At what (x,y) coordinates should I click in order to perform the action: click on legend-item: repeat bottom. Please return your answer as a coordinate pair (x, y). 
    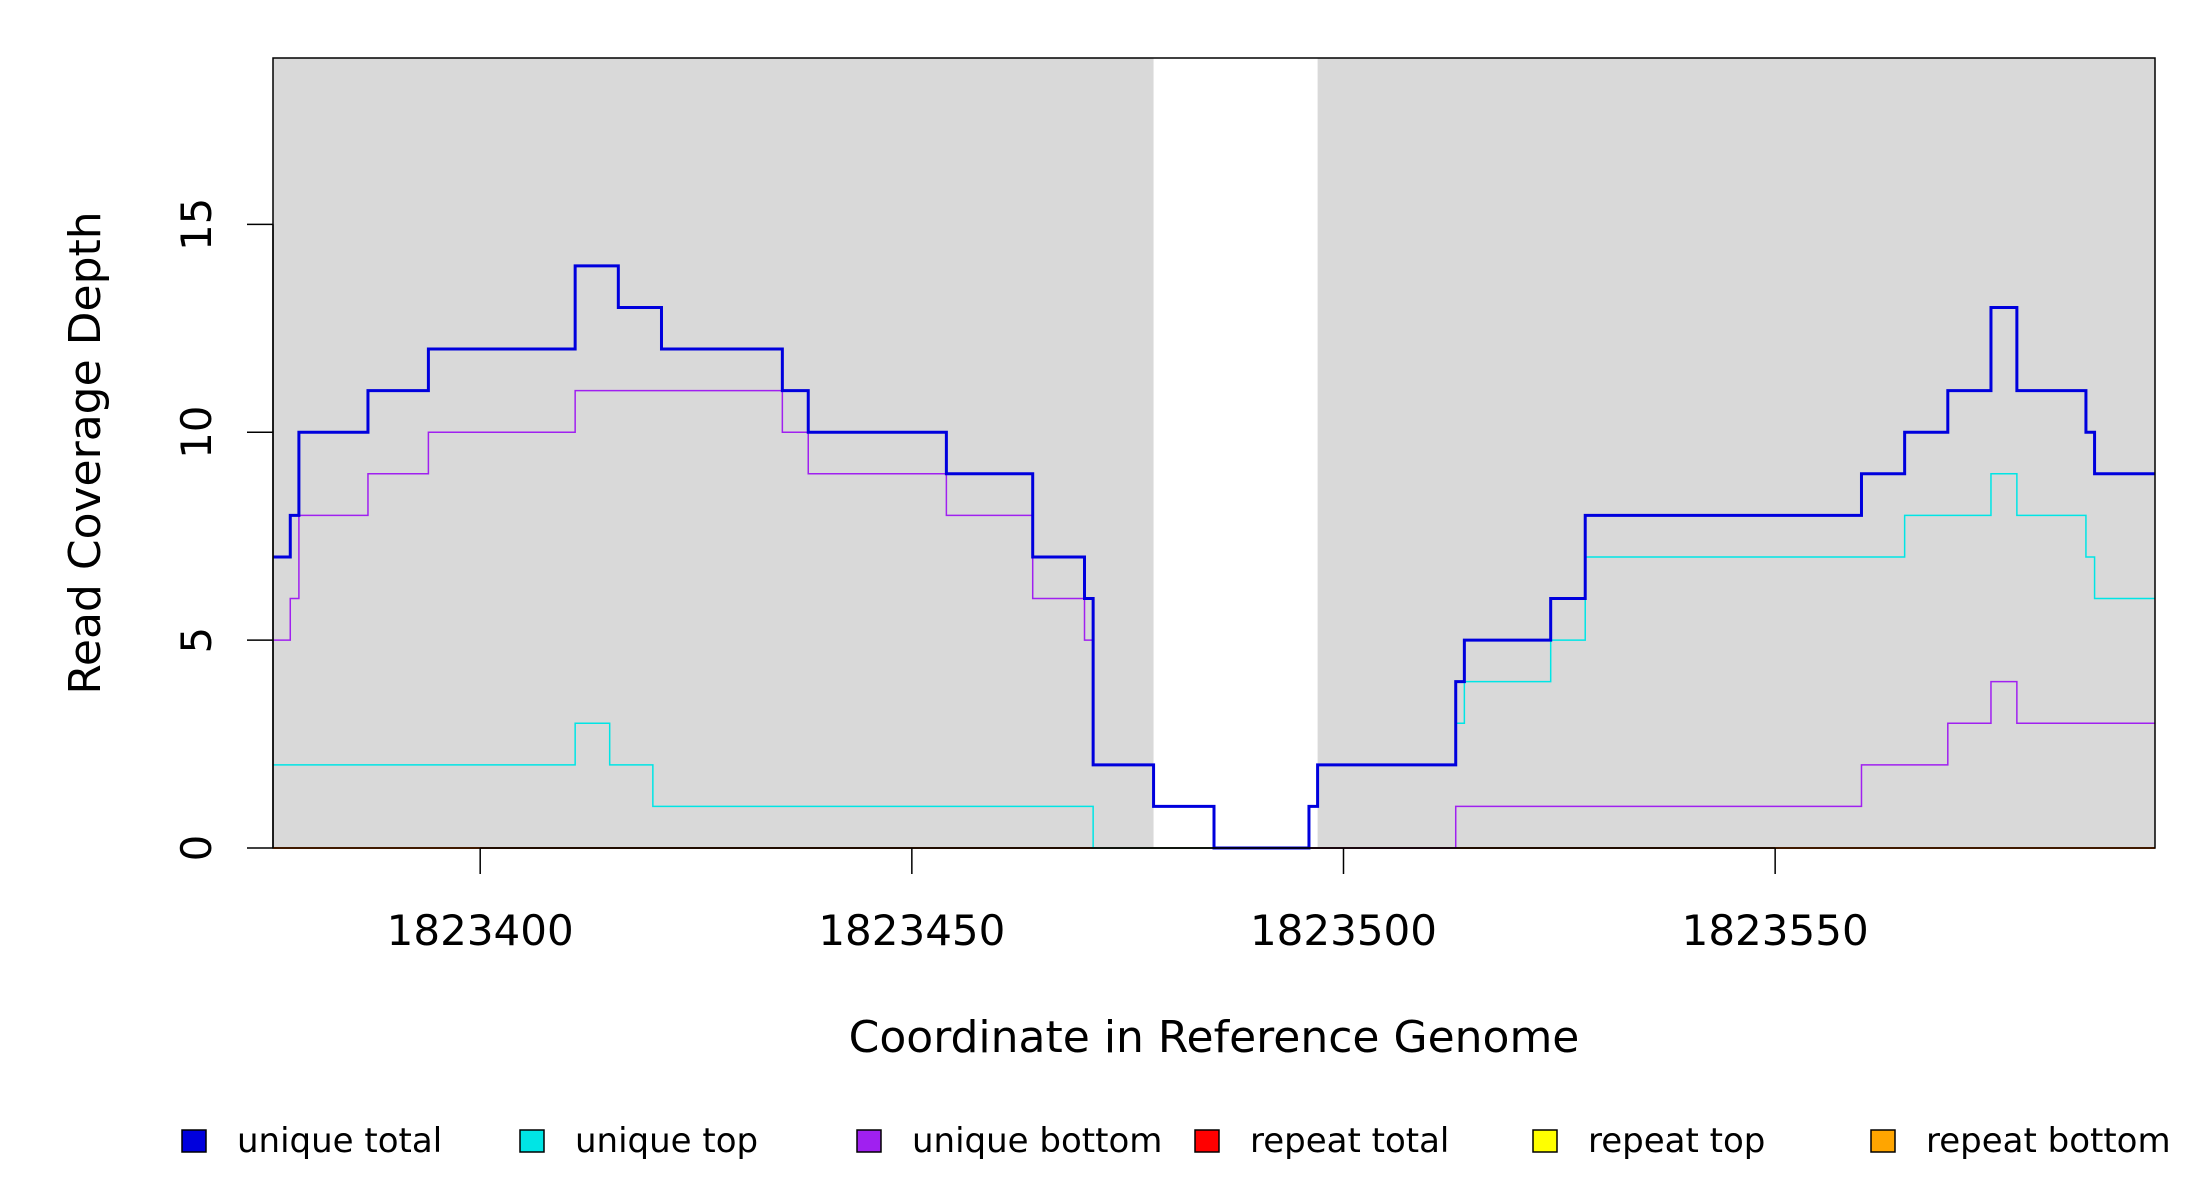
    Looking at the image, I should click on (2020, 1141).